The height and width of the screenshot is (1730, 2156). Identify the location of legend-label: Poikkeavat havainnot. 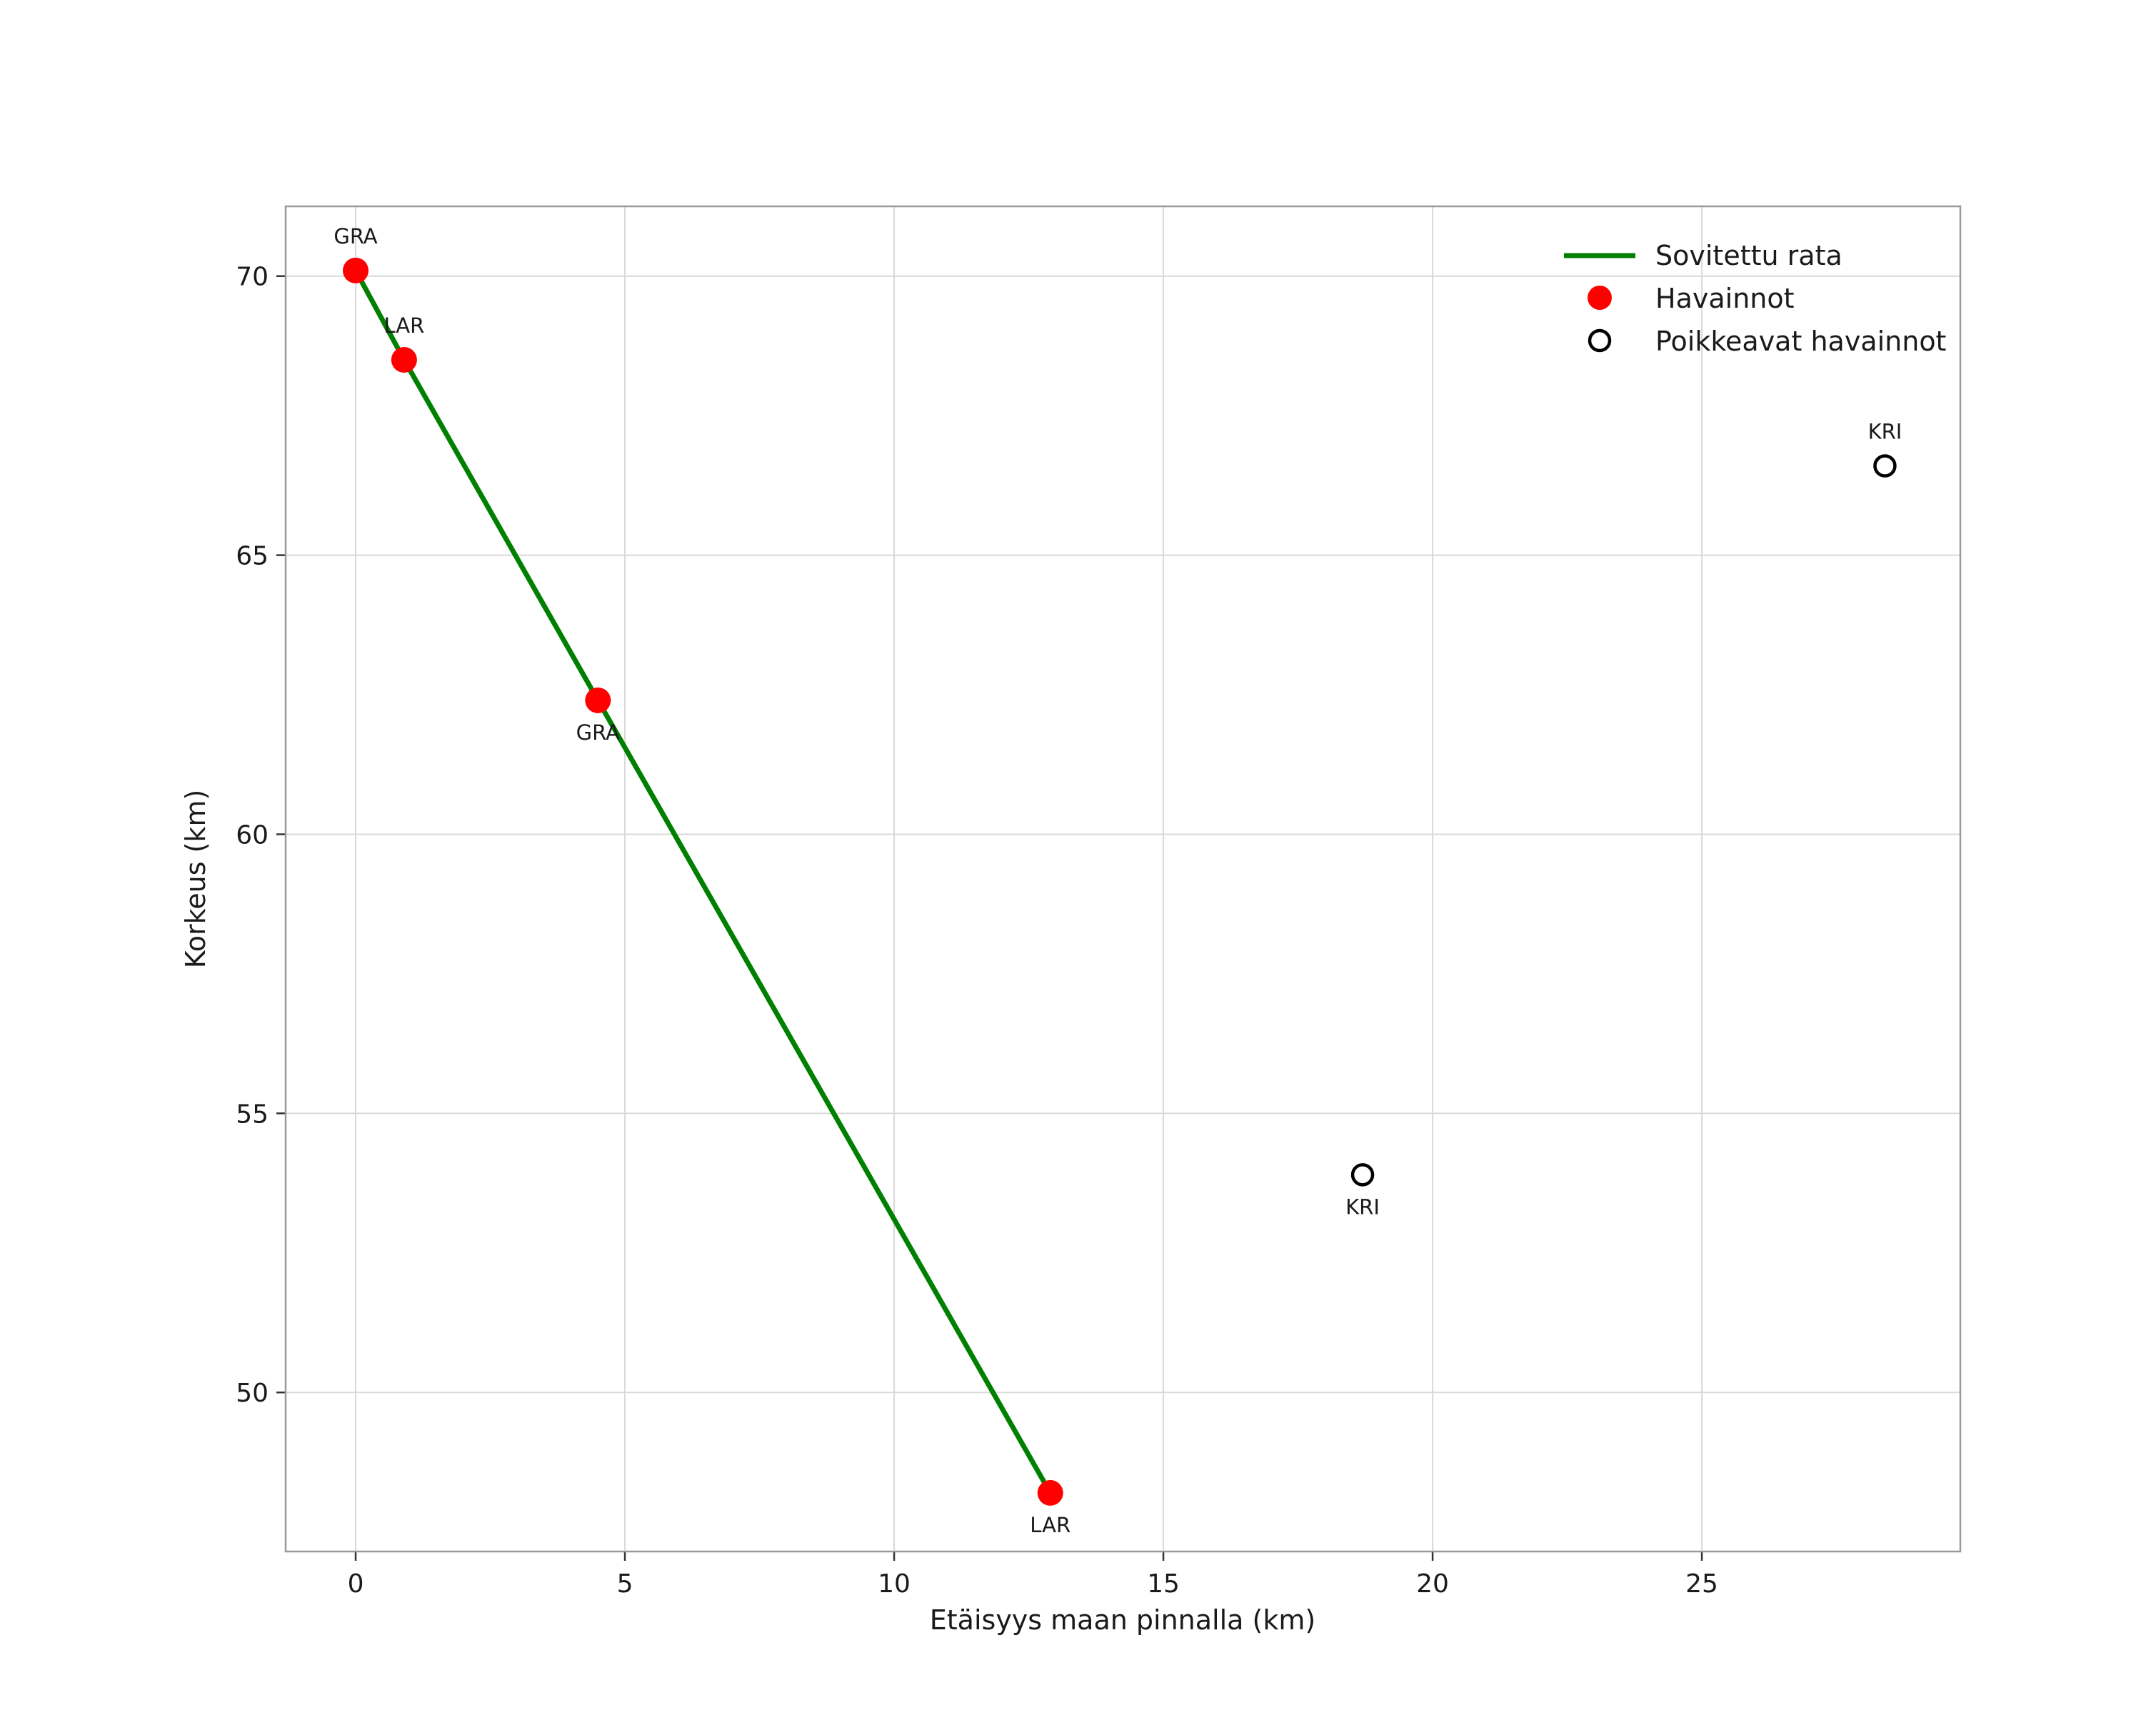
(1801, 341).